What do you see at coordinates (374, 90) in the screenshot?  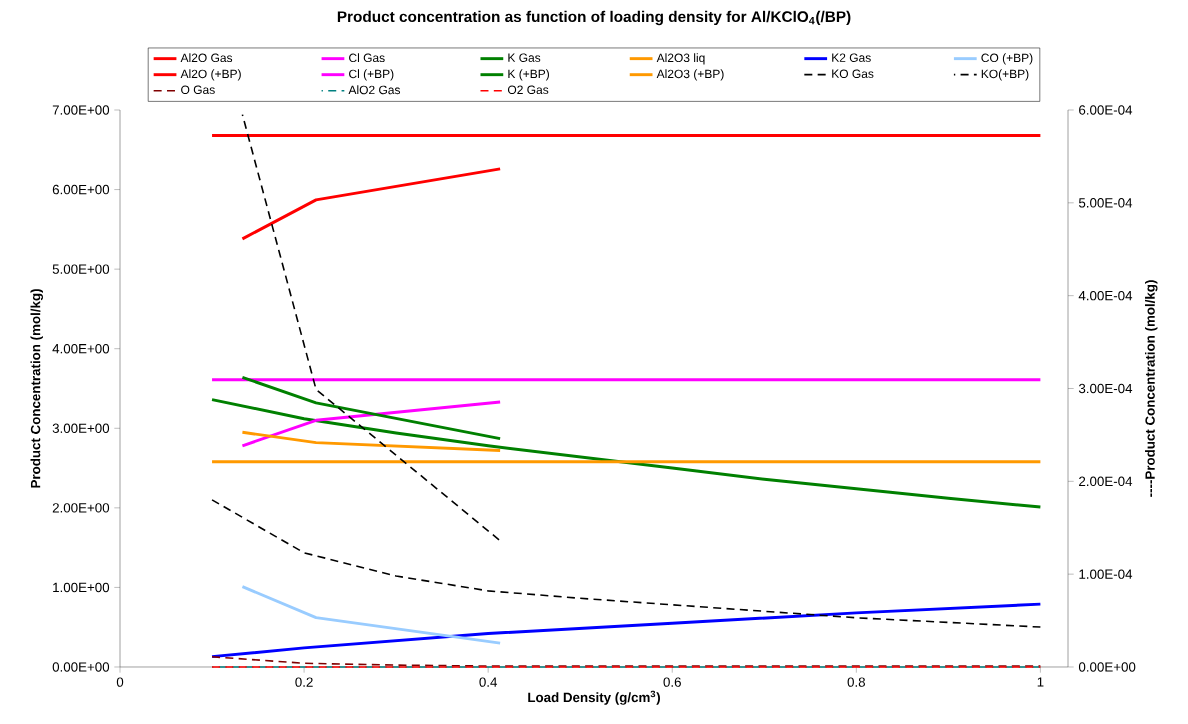 I see `legend-label: AlO2 Gas` at bounding box center [374, 90].